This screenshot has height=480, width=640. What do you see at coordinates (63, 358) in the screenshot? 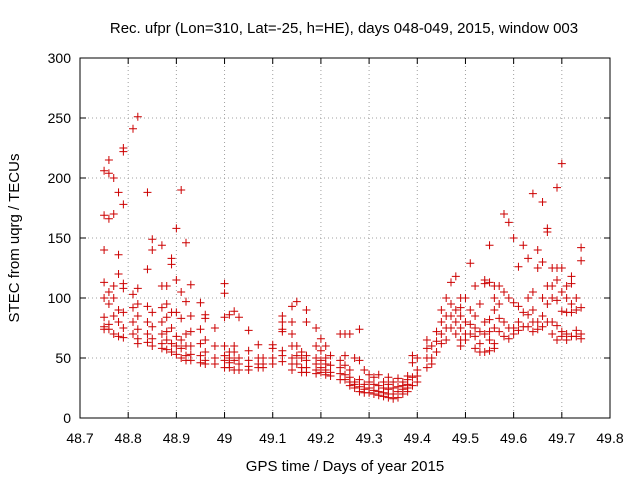
I see `y-tick-label: 50` at bounding box center [63, 358].